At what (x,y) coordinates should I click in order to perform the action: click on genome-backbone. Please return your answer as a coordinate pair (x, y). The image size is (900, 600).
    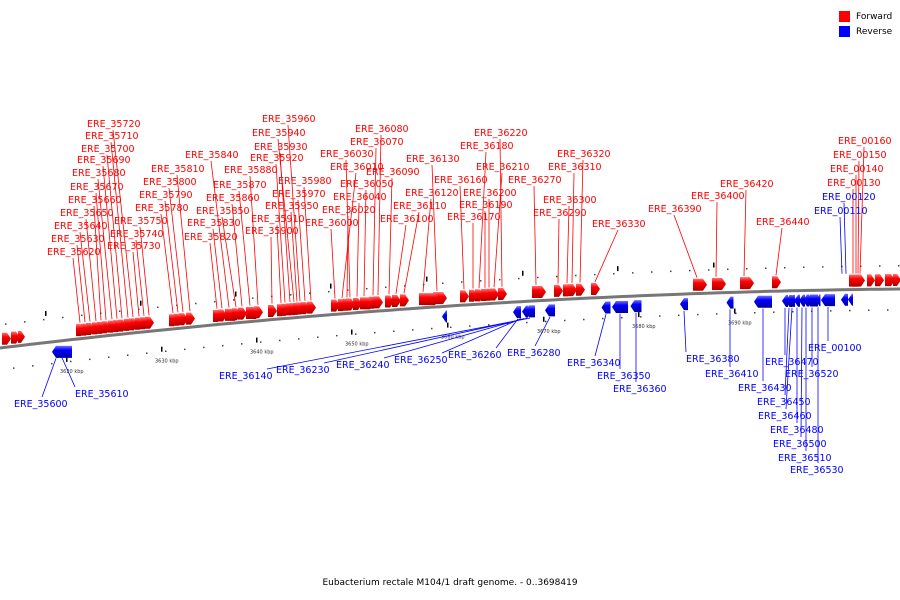
    Looking at the image, I should click on (450, 318).